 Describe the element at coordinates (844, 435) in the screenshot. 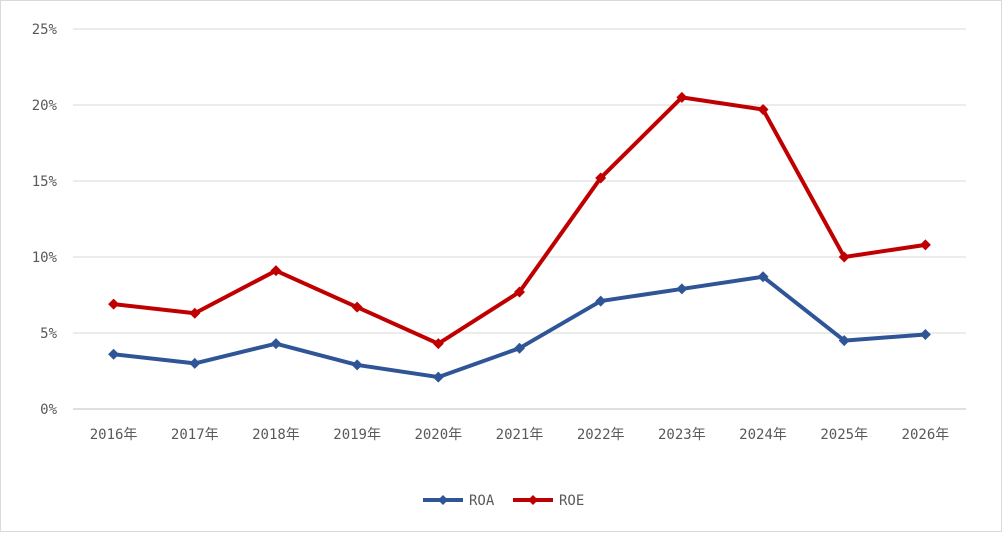

I see `x-tick-label: 2025年` at that location.